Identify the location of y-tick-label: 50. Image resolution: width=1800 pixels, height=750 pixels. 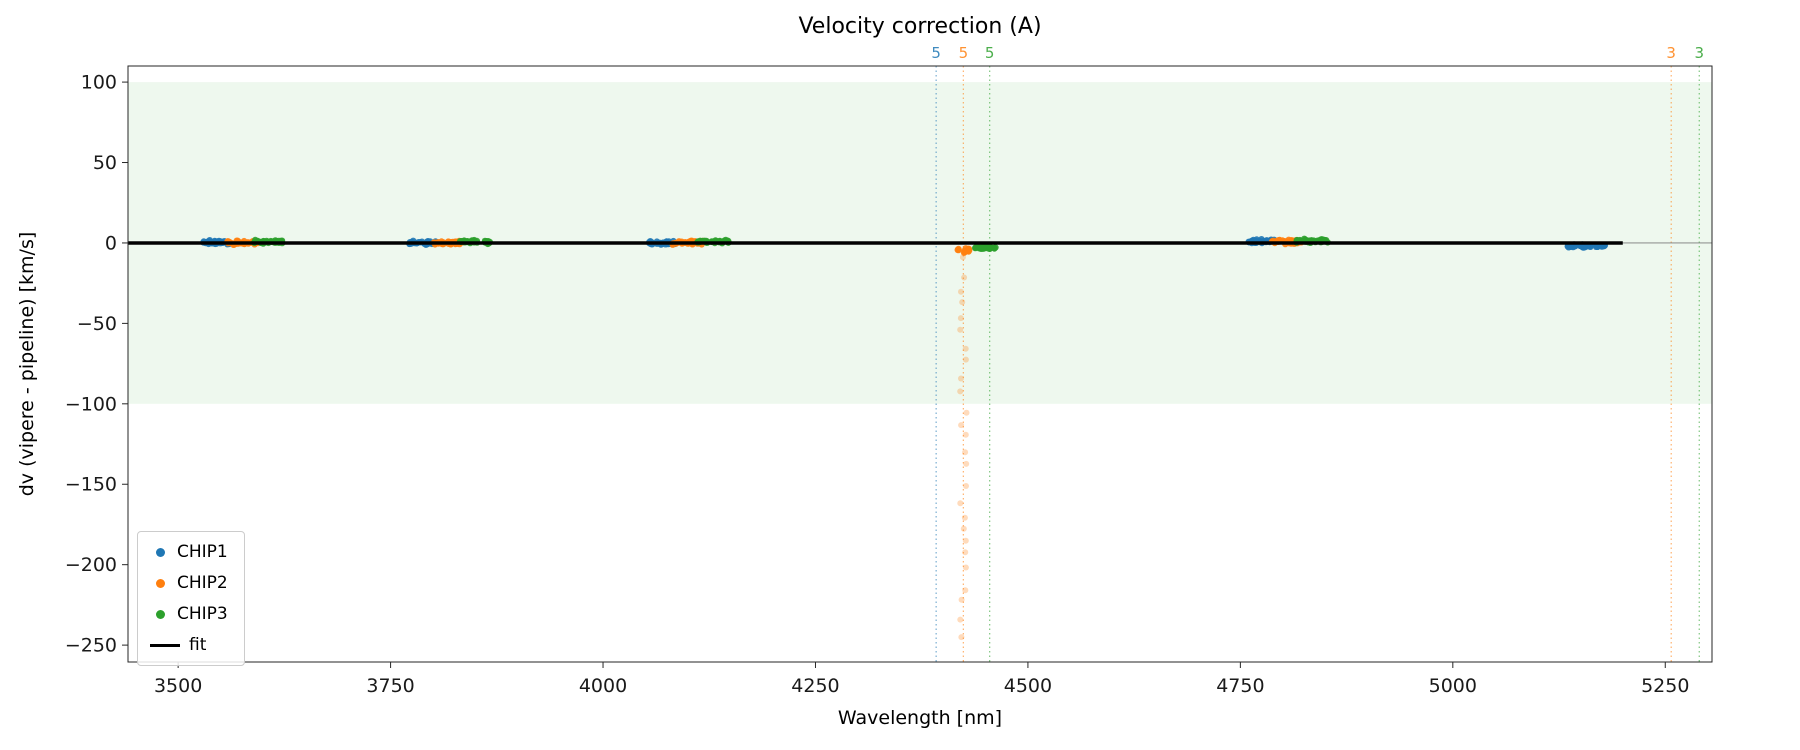
(105, 163).